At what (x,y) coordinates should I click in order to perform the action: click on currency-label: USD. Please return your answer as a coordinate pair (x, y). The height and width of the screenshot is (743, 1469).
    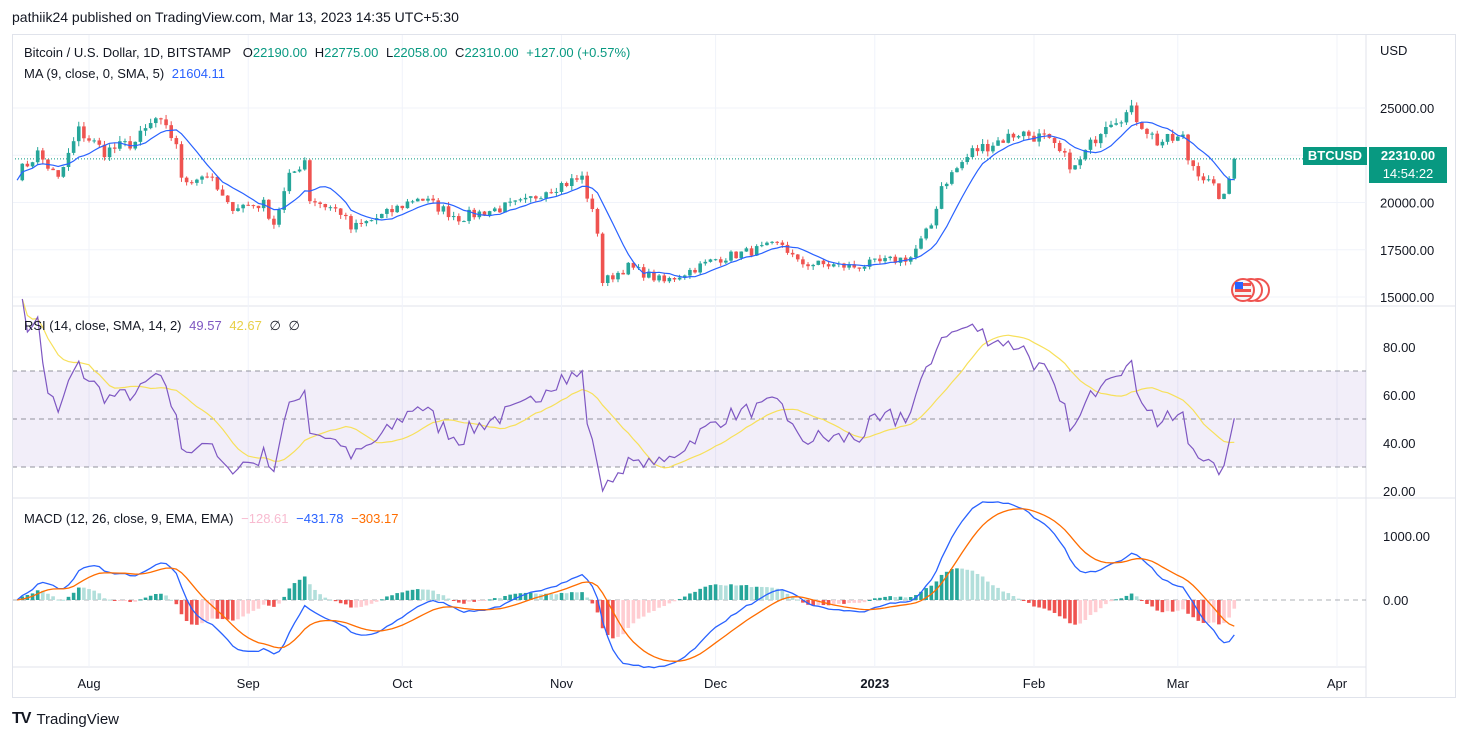
    Looking at the image, I should click on (1393, 50).